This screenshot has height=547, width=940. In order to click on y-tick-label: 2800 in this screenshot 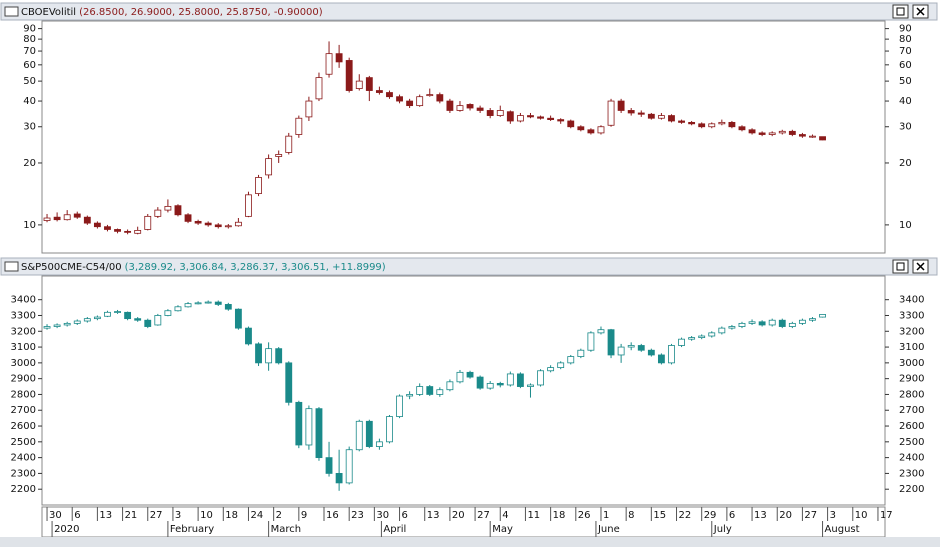, I will do `click(23, 394)`.